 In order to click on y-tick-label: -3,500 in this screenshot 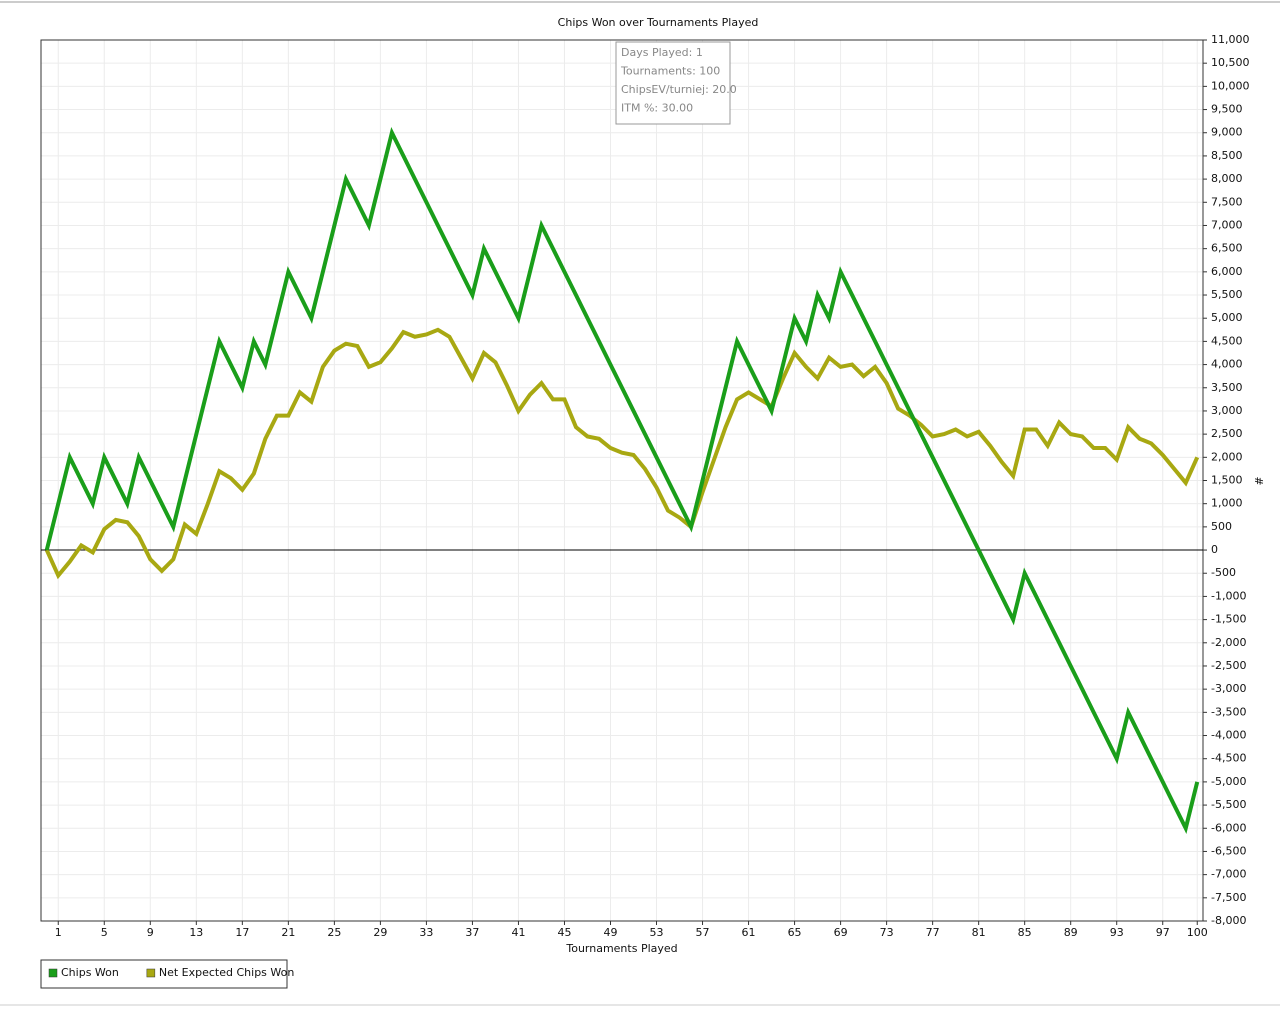, I will do `click(1228, 711)`.